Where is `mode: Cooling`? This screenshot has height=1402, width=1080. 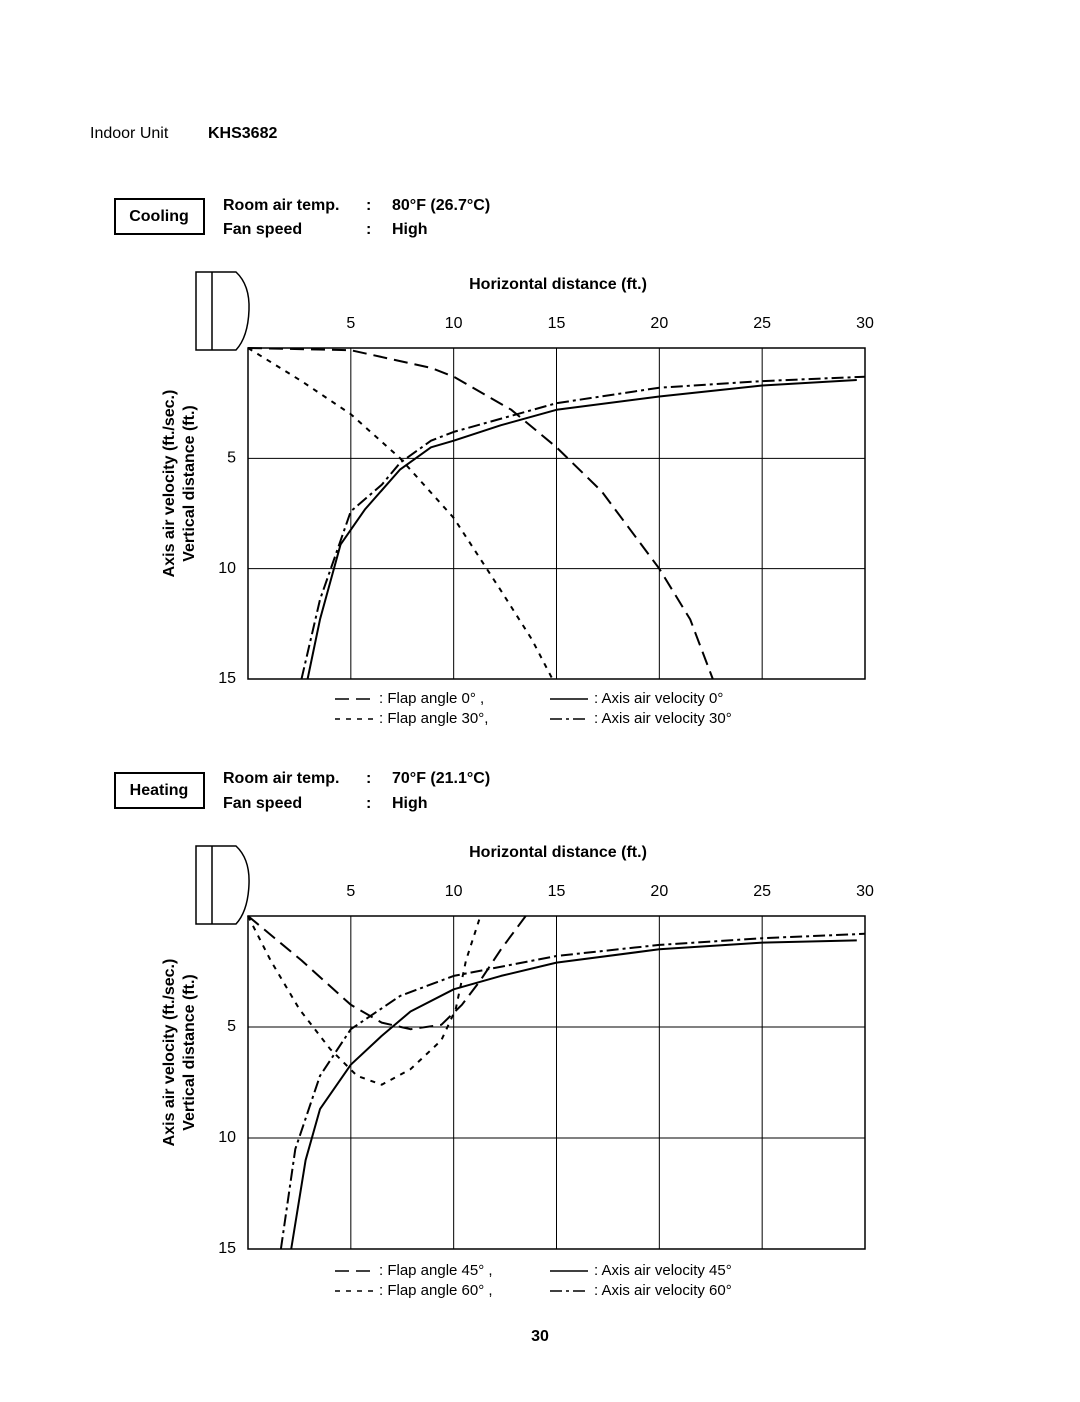 mode: Cooling is located at coordinates (159, 216).